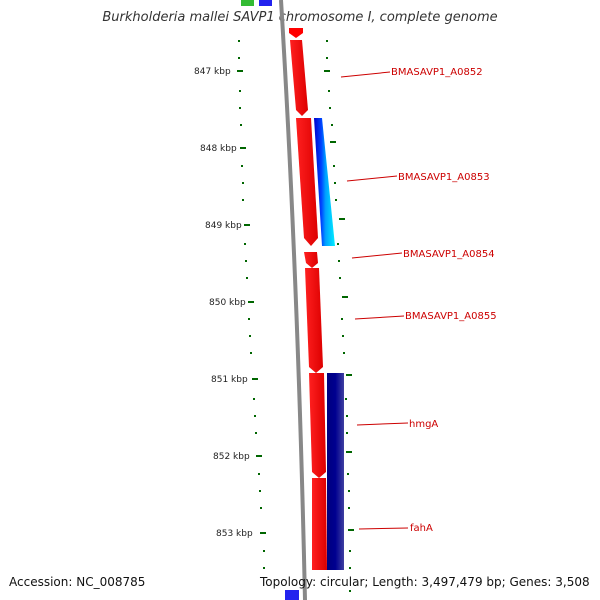  I want to click on tick-label-853: 853 kbp, so click(234, 534).